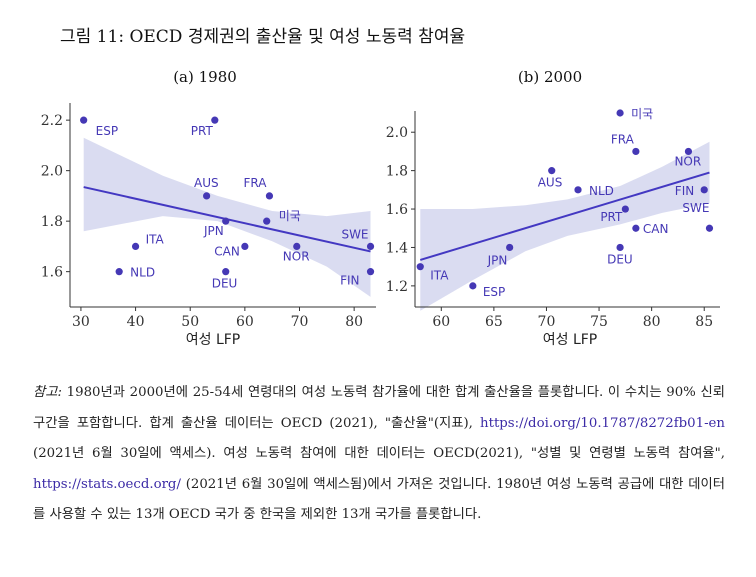  Describe the element at coordinates (354, 322) in the screenshot. I see `panel-a-x-tick-label: 80` at that location.